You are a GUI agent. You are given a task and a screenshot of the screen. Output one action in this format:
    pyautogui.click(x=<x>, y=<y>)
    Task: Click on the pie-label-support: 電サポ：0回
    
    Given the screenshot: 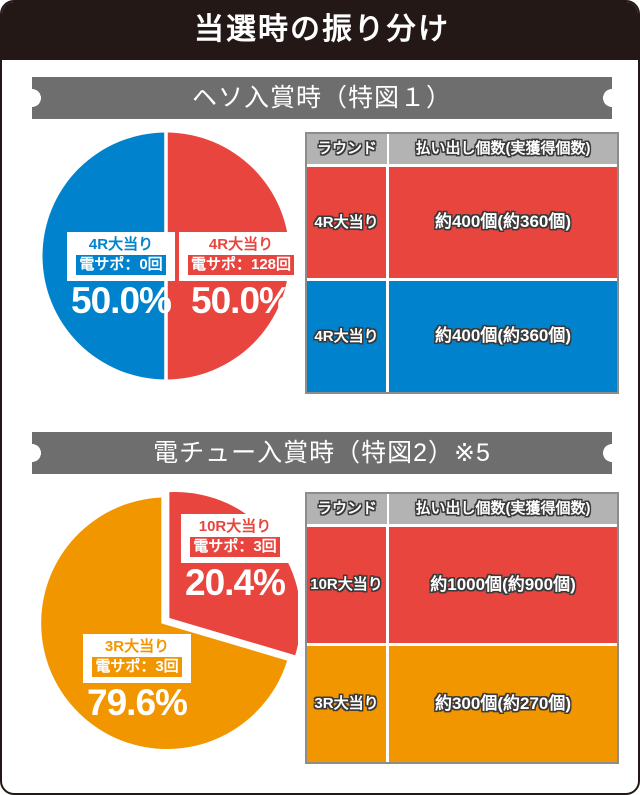 What is the action you would take?
    pyautogui.click(x=121, y=264)
    